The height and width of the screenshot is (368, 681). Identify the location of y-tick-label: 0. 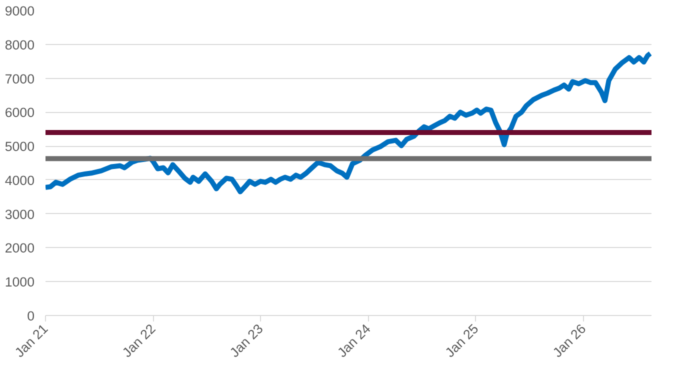
(31, 316).